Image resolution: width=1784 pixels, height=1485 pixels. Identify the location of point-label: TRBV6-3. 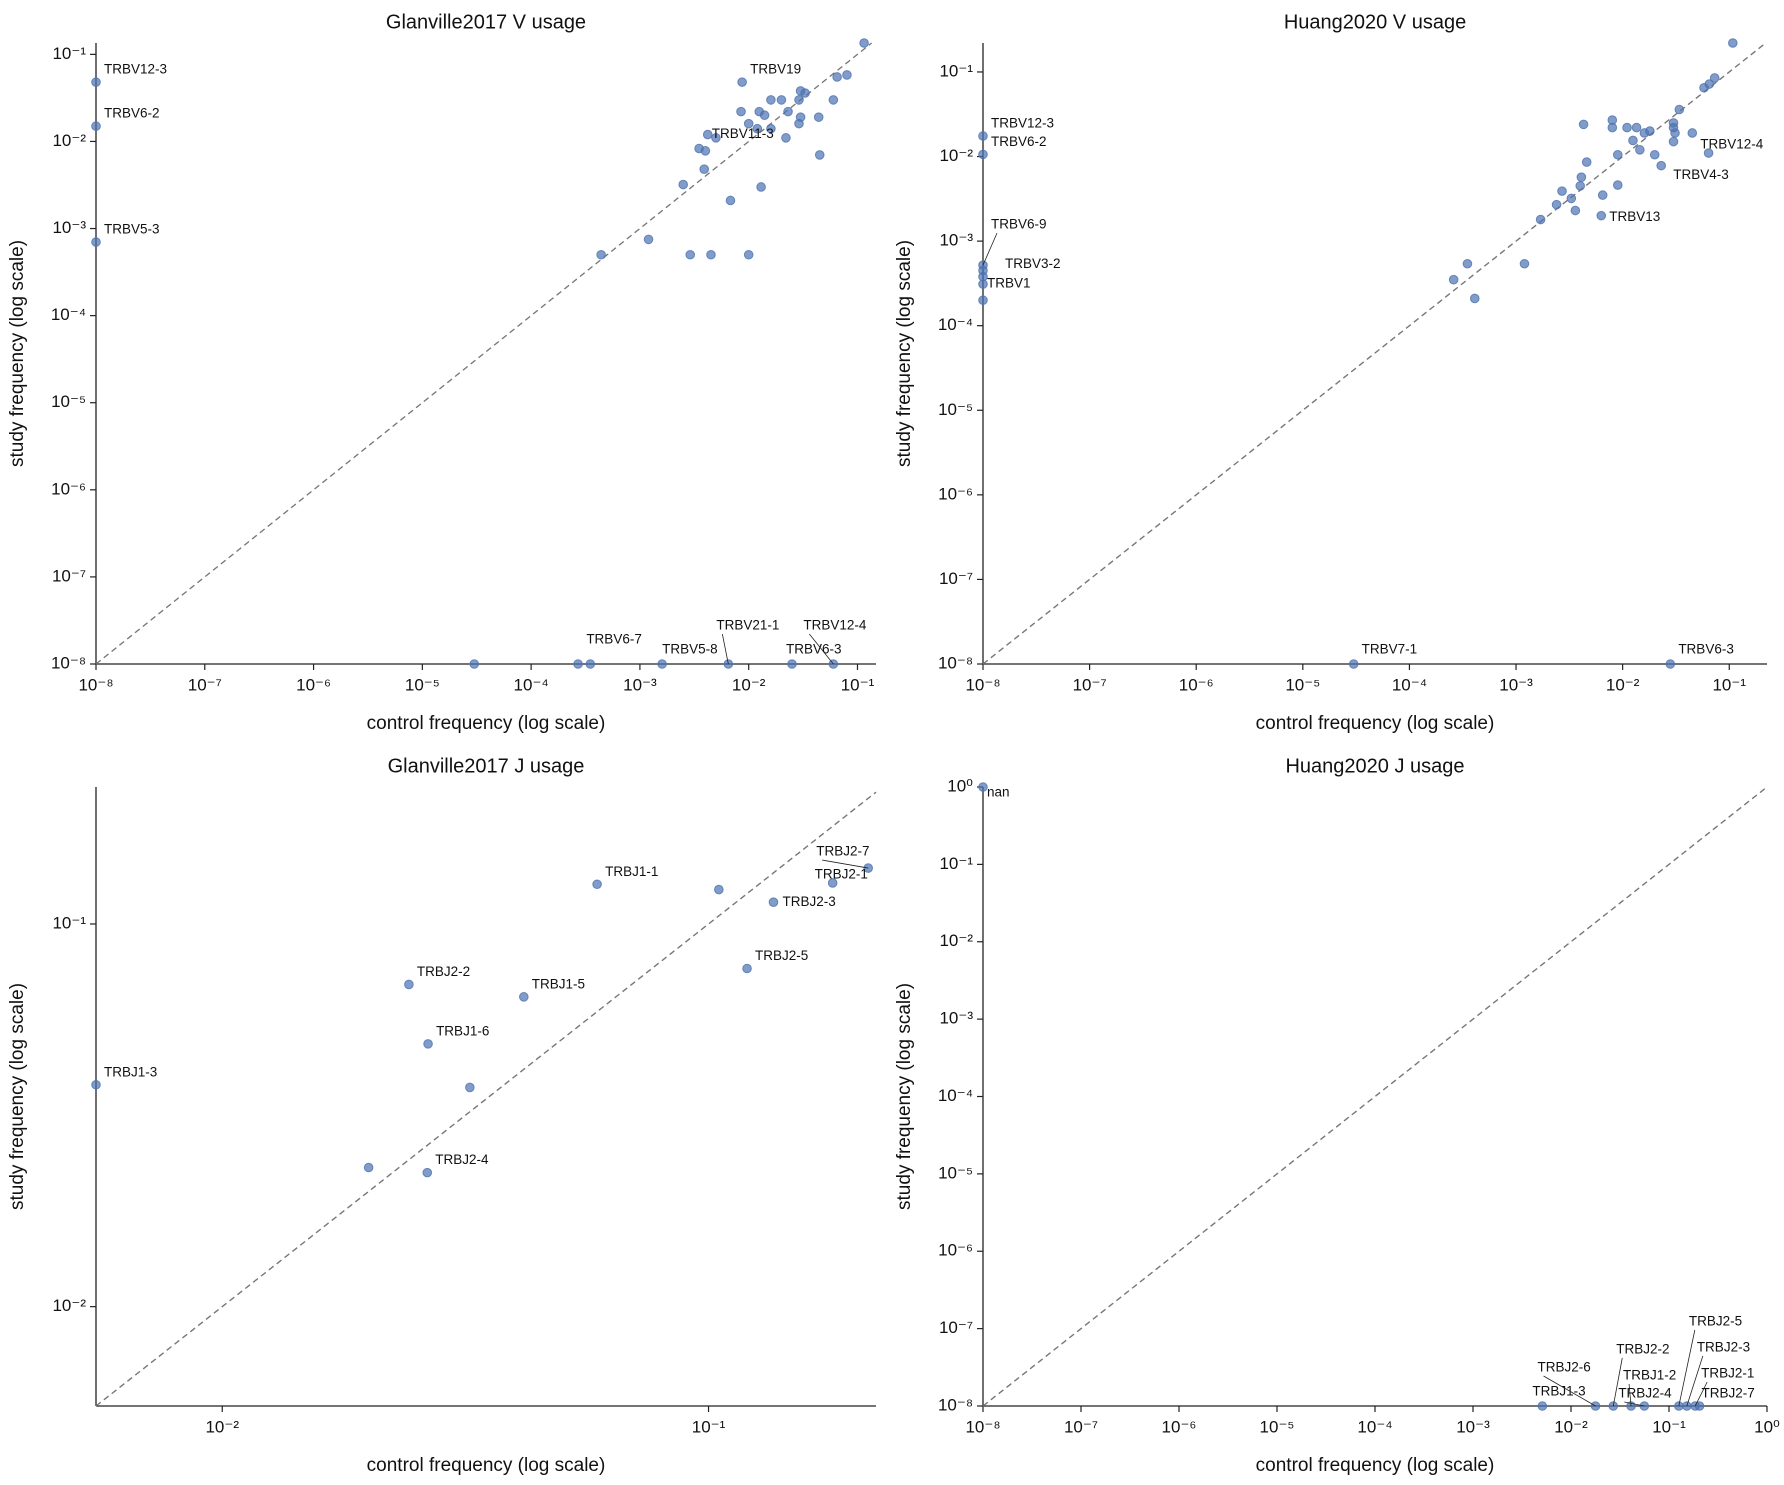
(1706, 649).